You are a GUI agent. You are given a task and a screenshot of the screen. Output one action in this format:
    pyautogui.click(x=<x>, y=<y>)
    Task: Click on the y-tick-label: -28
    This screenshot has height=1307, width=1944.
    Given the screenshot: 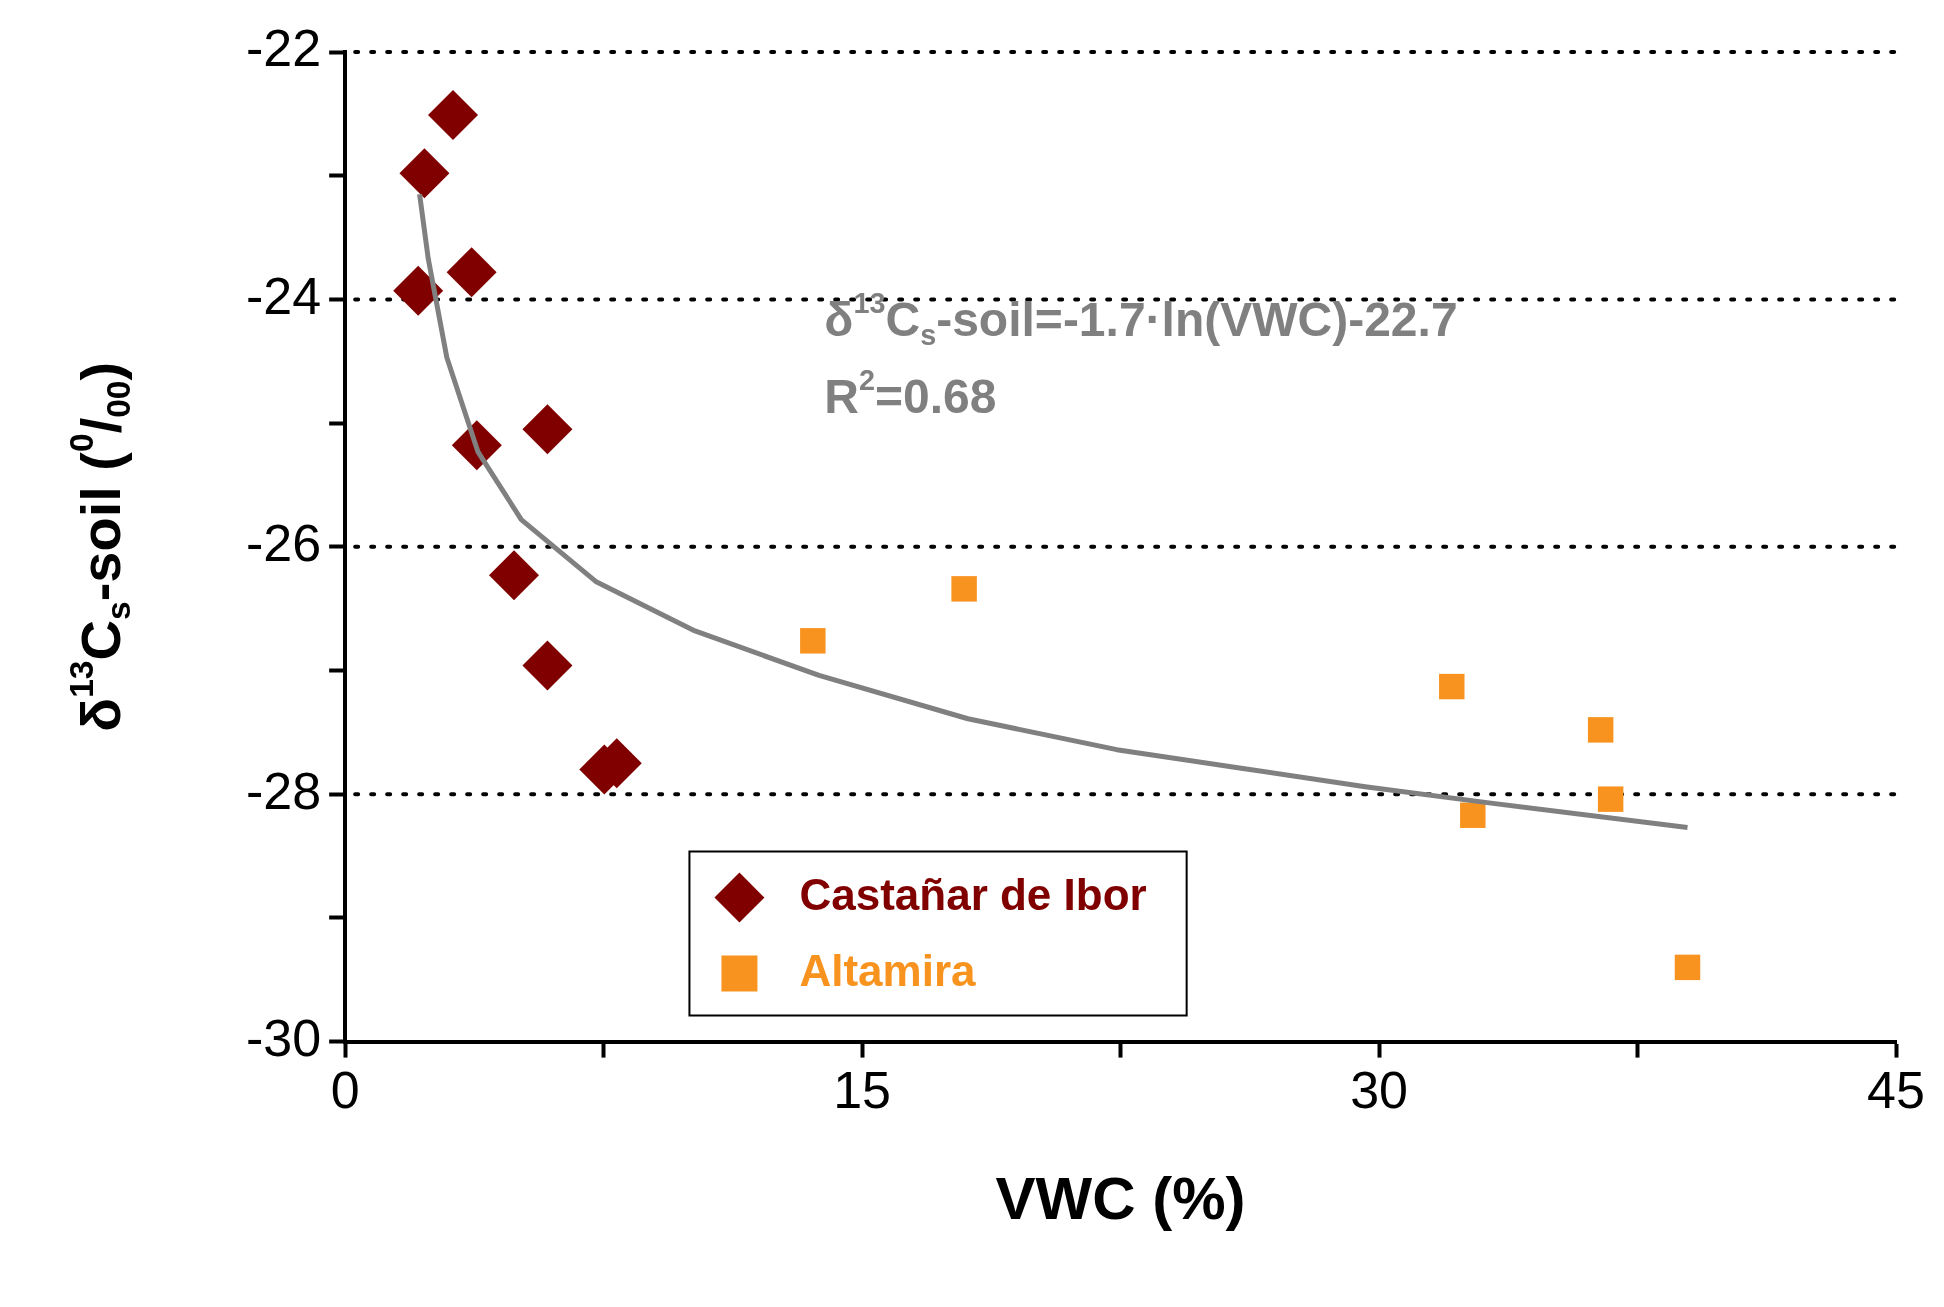 What is the action you would take?
    pyautogui.click(x=284, y=790)
    